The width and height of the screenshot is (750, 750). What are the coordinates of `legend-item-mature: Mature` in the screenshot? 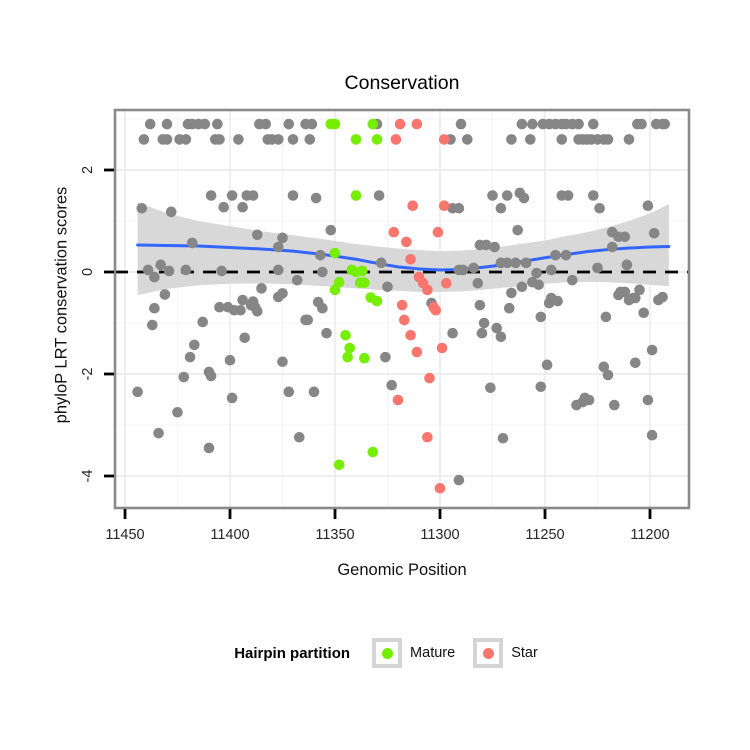 It's located at (413, 653).